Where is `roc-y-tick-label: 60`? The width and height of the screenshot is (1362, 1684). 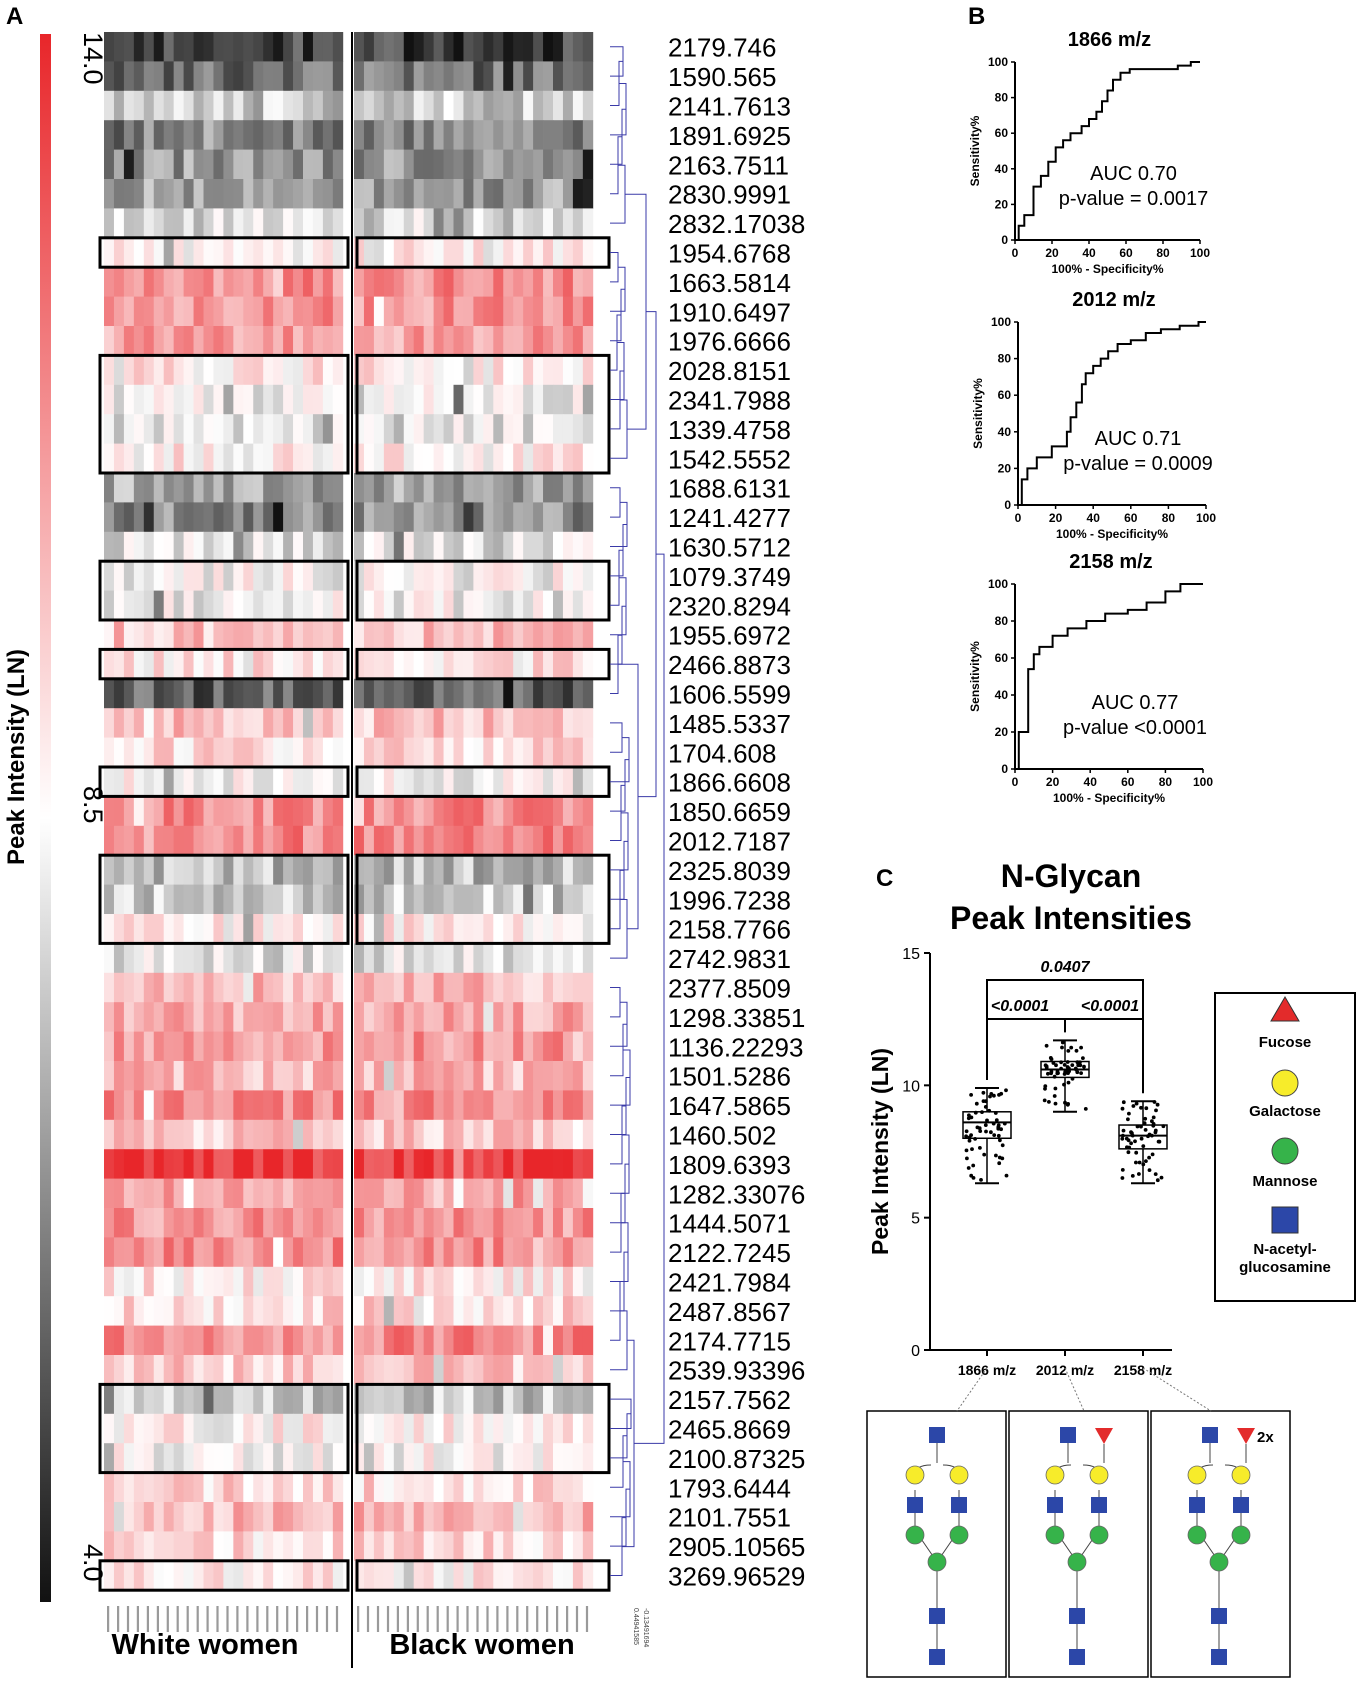 roc-y-tick-label: 60 is located at coordinates (1002, 658).